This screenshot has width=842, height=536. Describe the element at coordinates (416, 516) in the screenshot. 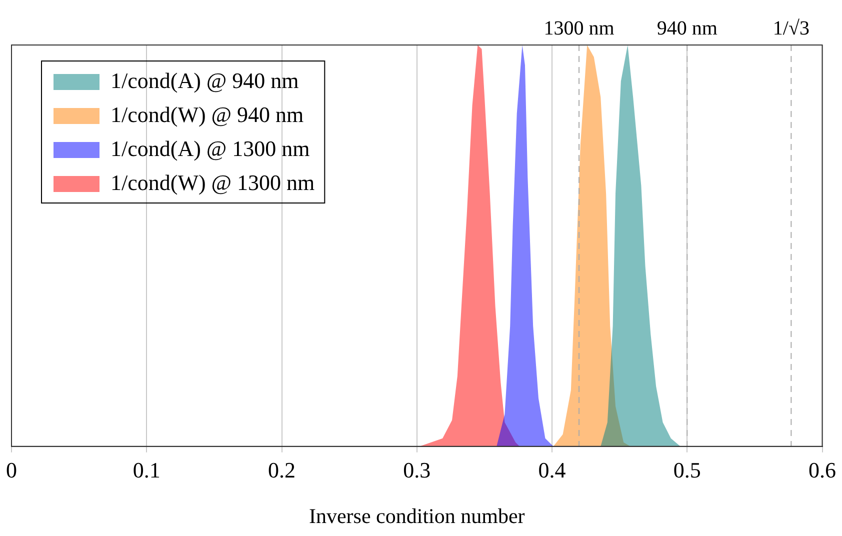

I see `x-axis-title: Inverse condition number` at that location.